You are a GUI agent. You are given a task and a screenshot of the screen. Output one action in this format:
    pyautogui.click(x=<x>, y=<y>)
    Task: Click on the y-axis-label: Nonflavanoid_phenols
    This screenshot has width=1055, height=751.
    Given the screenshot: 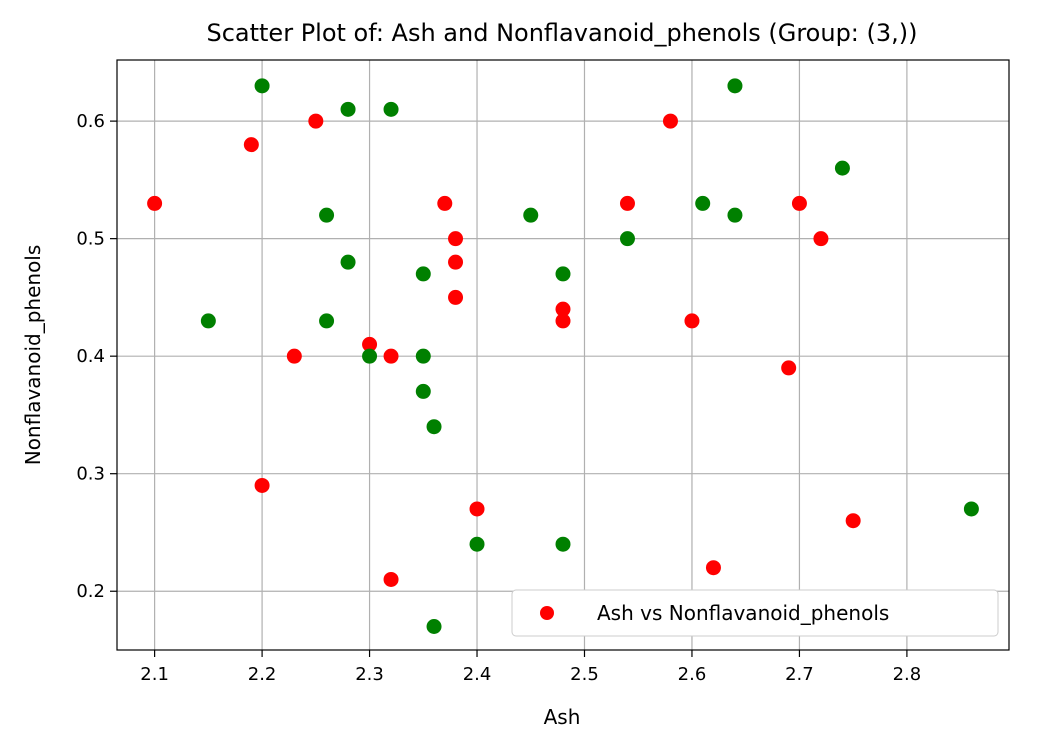 What is the action you would take?
    pyautogui.click(x=33, y=355)
    